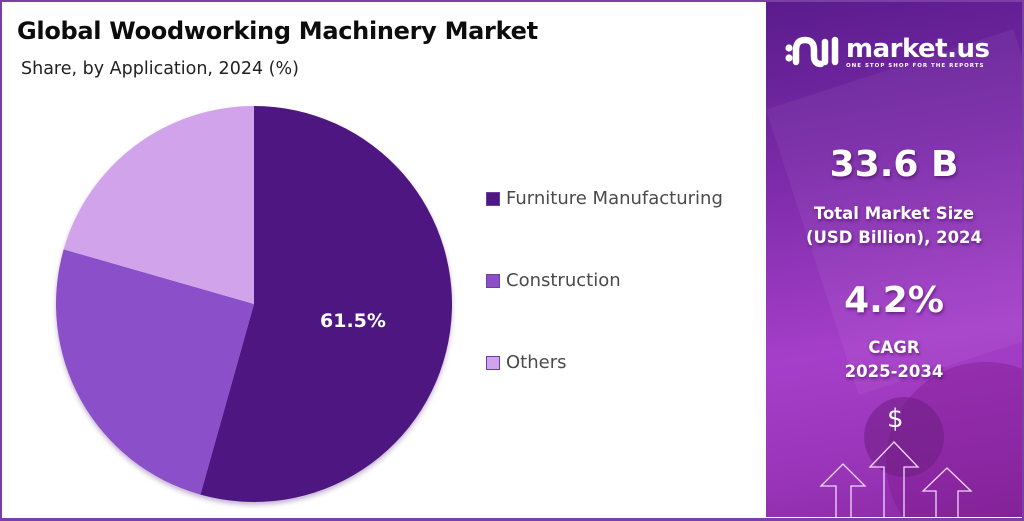  Describe the element at coordinates (614, 198) in the screenshot. I see `legend-label: Furniture Manufacturing` at that location.